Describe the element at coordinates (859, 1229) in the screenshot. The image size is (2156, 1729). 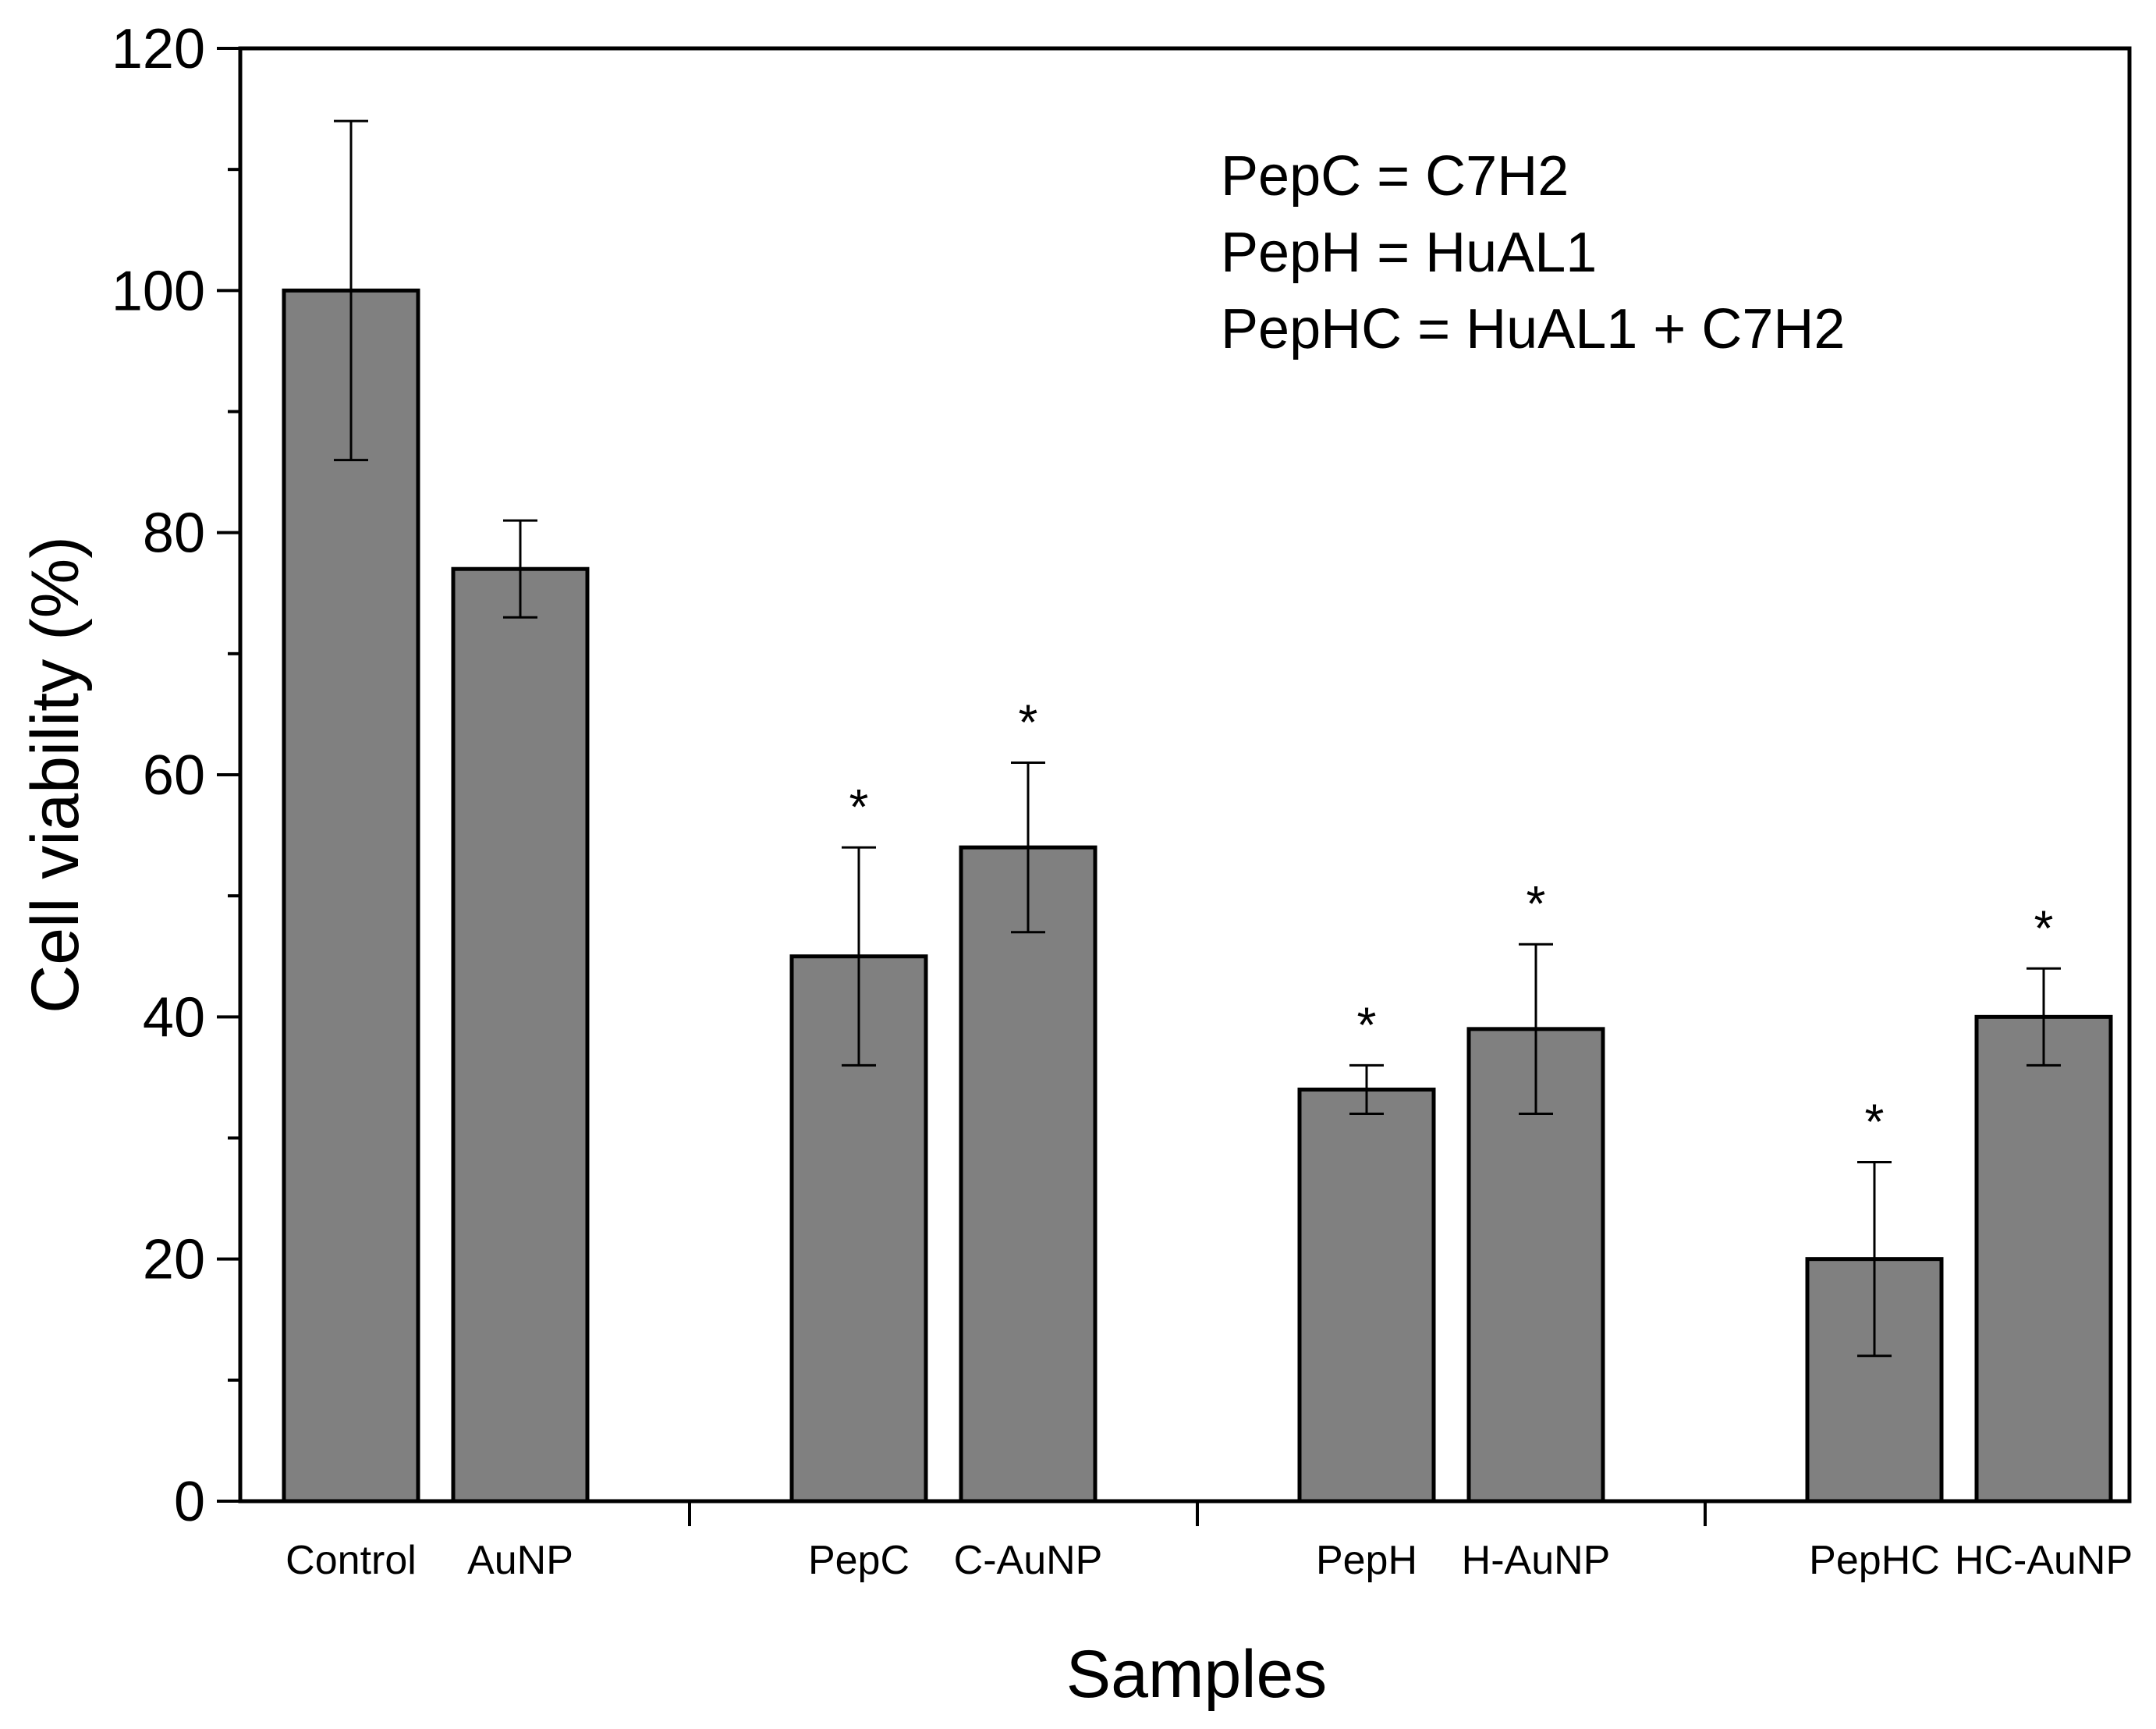
I see `bar-pepc` at that location.